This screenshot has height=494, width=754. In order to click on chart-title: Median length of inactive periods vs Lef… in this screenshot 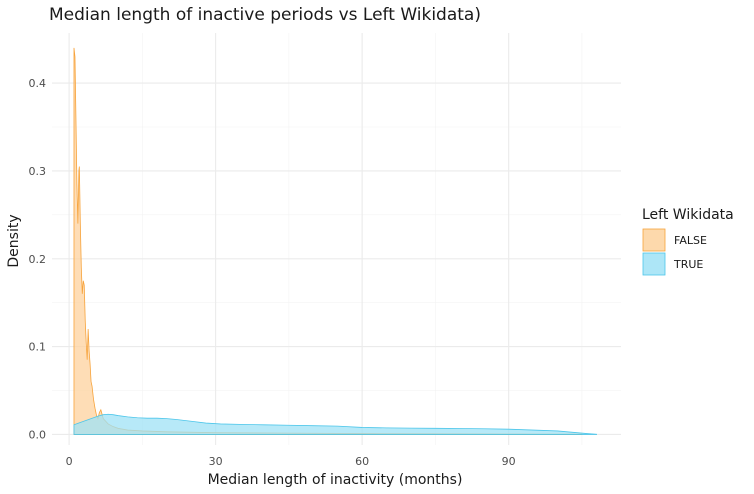, I will do `click(265, 15)`.